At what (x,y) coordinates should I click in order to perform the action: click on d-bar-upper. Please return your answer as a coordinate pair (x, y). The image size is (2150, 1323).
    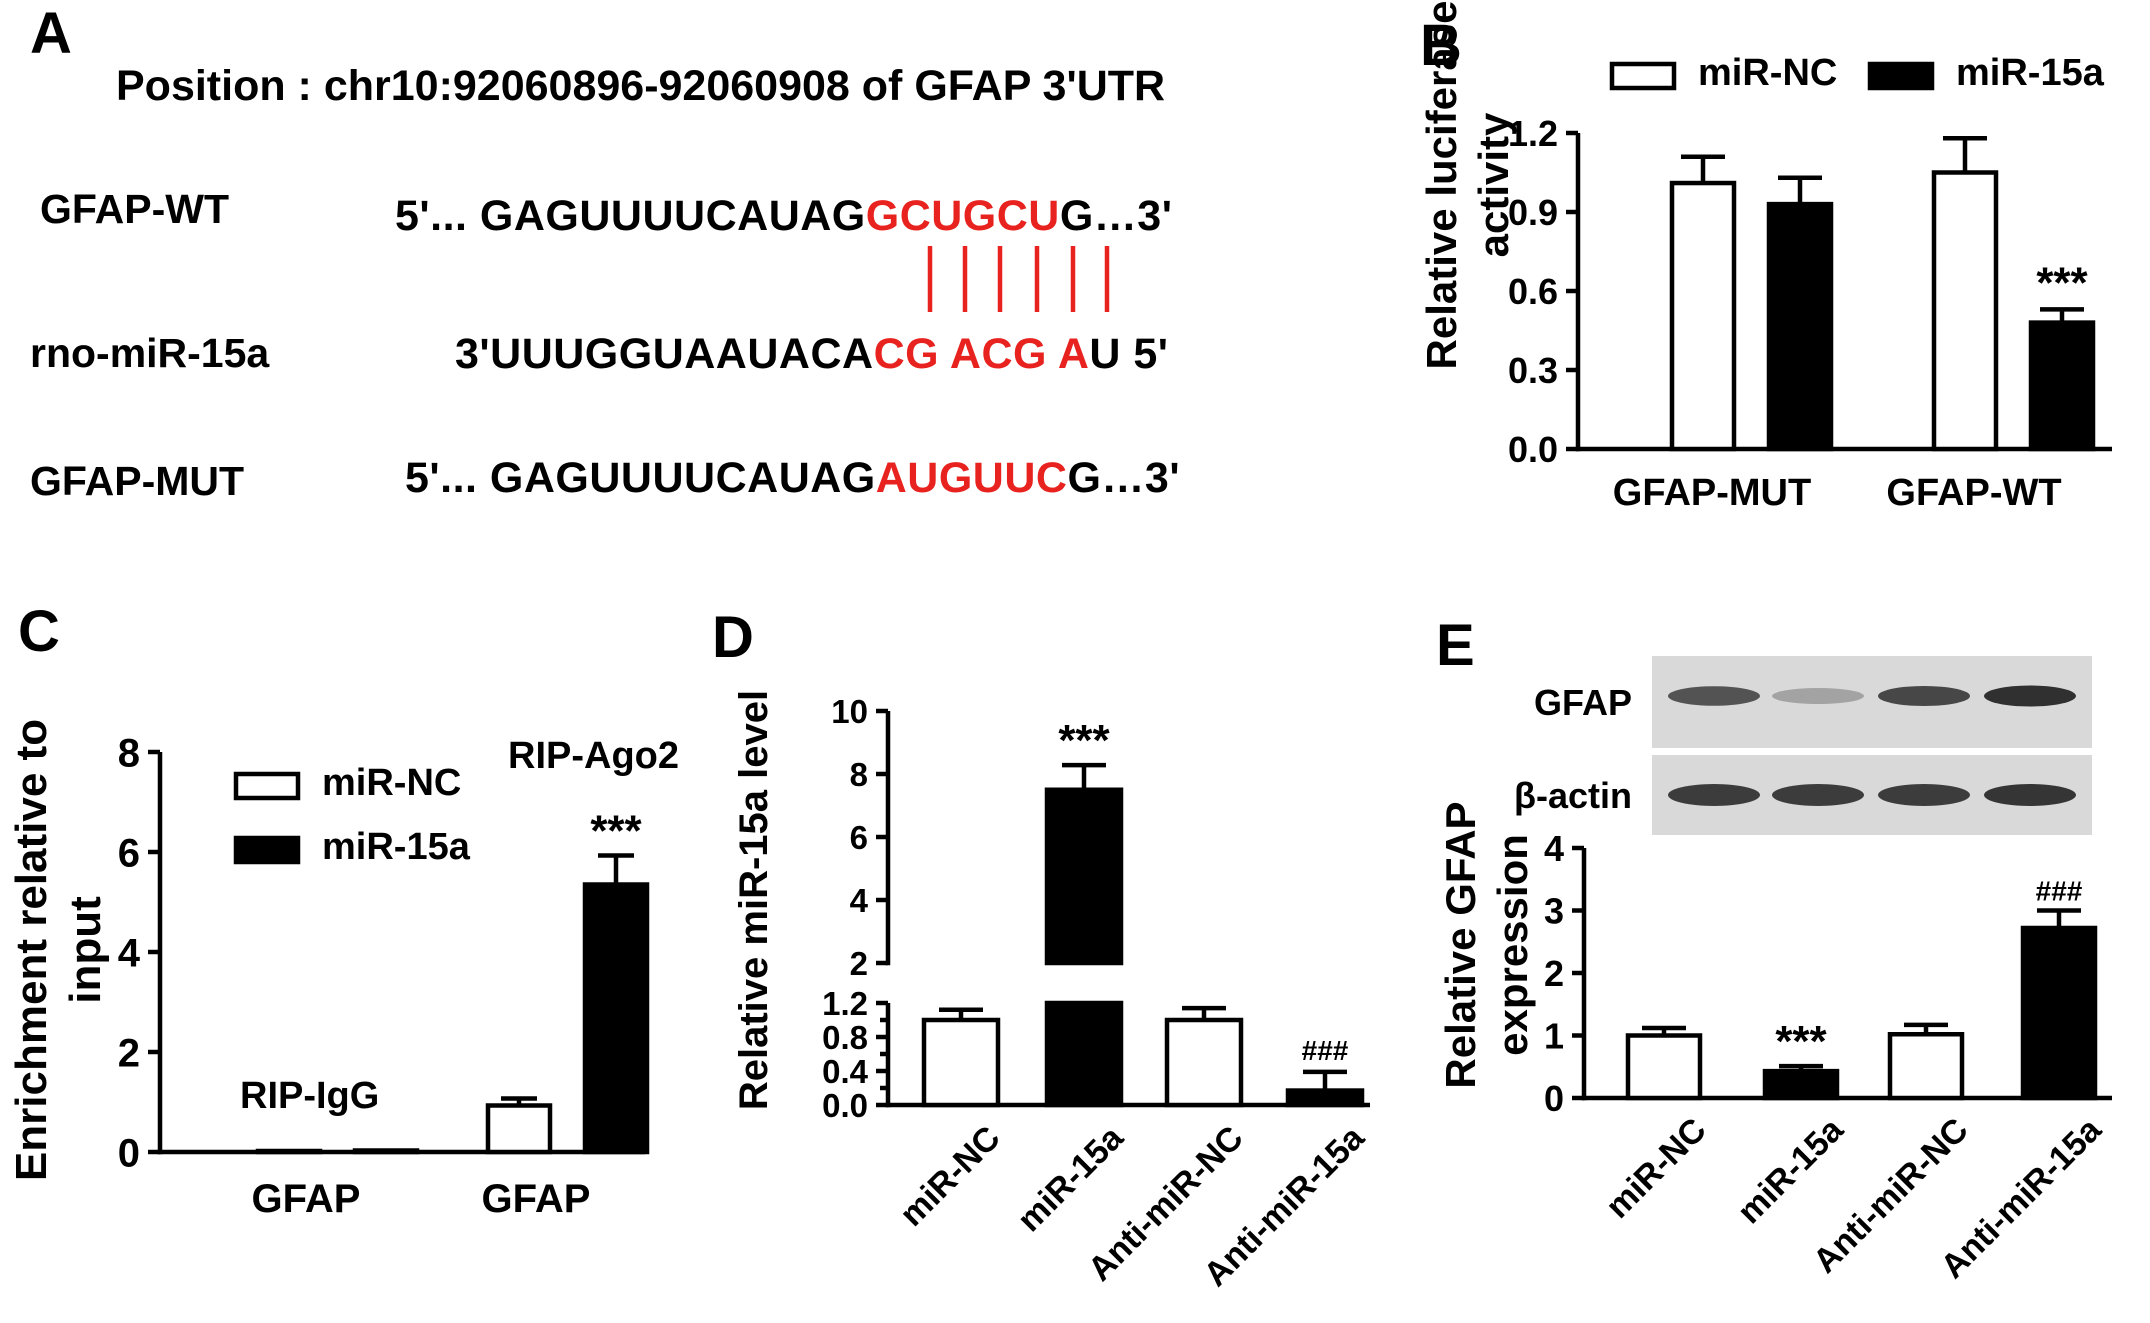
    Looking at the image, I should click on (1084, 876).